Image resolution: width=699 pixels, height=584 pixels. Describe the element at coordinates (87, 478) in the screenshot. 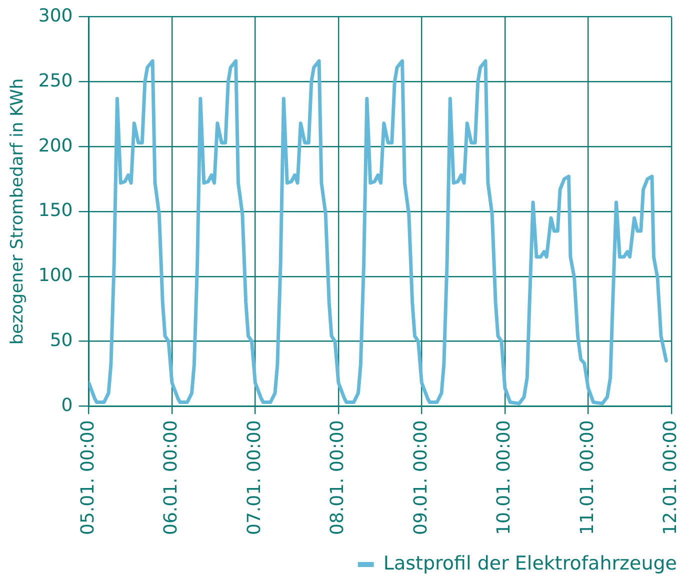

I see `x-tick-label: 05.01. 00:00` at that location.